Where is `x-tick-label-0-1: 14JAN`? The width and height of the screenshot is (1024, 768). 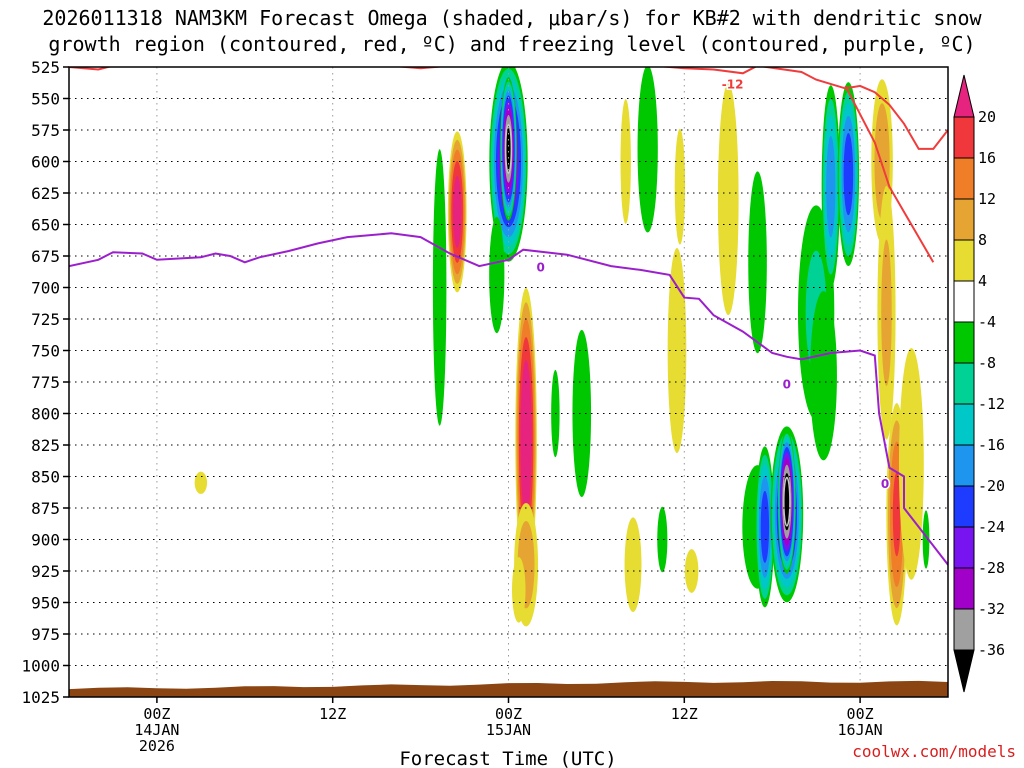
x-tick-label-0-1: 14JAN is located at coordinates (156, 730).